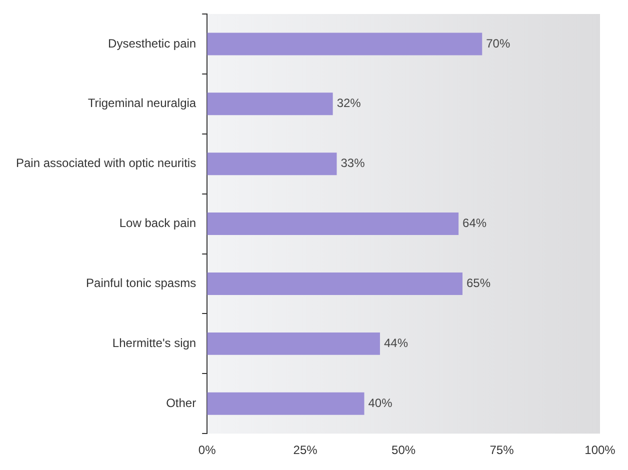  Describe the element at coordinates (152, 43) in the screenshot. I see `y-tick-label: Dysesthetic pain` at that location.